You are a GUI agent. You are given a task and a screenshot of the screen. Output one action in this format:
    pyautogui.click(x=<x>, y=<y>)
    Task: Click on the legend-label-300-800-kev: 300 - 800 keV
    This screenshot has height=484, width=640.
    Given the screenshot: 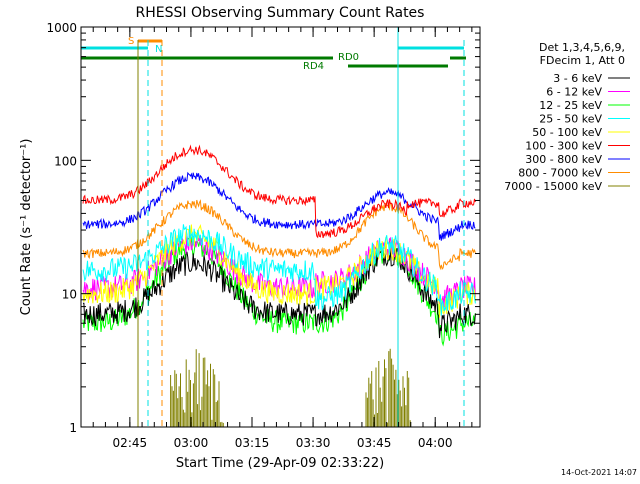 What is the action you would take?
    pyautogui.click(x=563, y=159)
    